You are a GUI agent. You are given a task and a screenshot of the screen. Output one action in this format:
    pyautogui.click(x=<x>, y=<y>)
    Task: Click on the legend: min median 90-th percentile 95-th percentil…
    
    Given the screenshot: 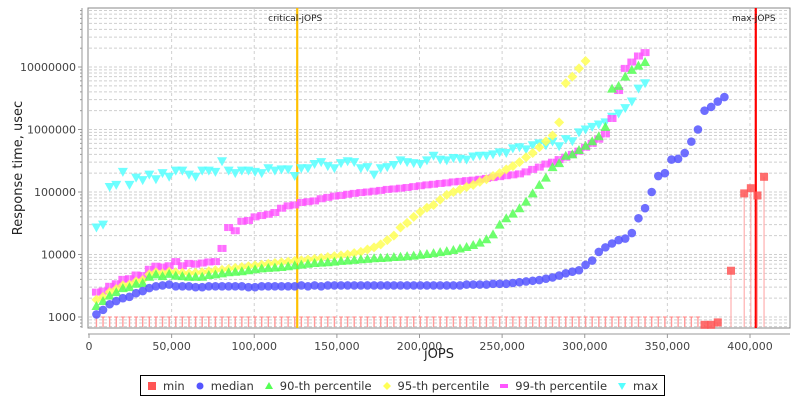 What is the action you would take?
    pyautogui.click(x=403, y=385)
    